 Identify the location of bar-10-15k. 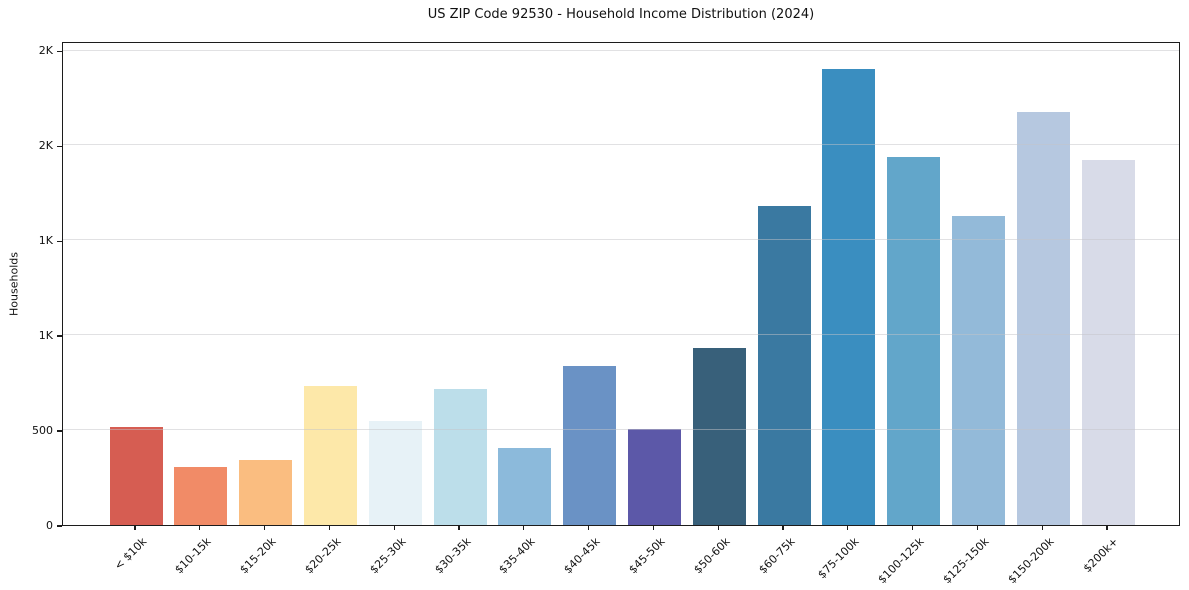
(201, 496).